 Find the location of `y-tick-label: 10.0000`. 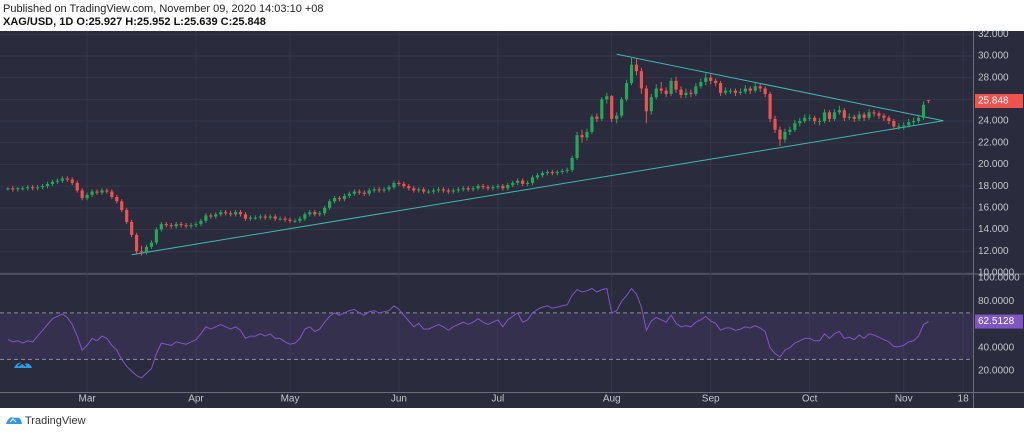

y-tick-label: 10.0000 is located at coordinates (996, 273).